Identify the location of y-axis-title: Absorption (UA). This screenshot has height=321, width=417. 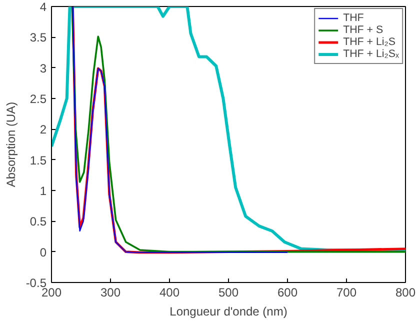
(11, 145).